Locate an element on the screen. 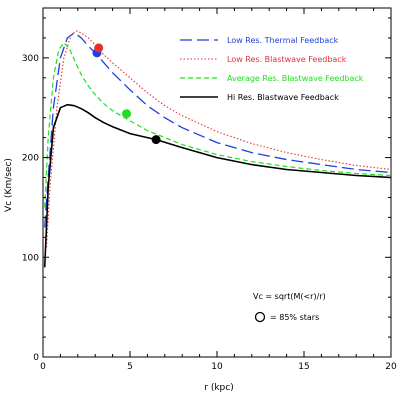  x-tick-label: 15 is located at coordinates (303, 367).